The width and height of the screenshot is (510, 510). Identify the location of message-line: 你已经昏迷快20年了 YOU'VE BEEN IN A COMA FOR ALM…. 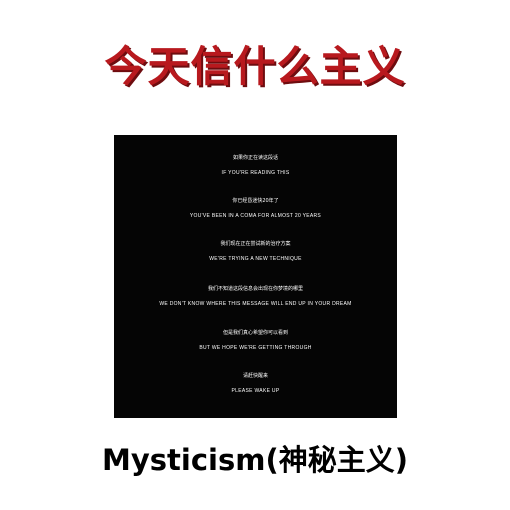
(255, 206).